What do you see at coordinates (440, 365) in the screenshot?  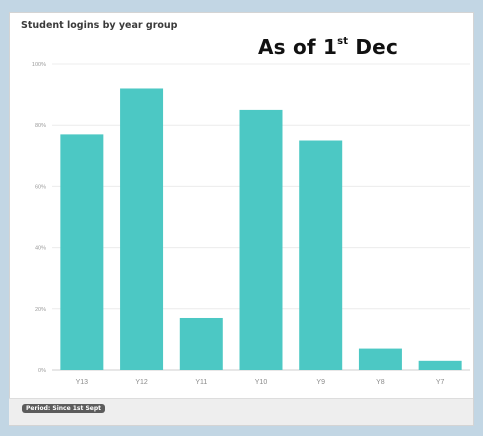 I see `bar-y7` at bounding box center [440, 365].